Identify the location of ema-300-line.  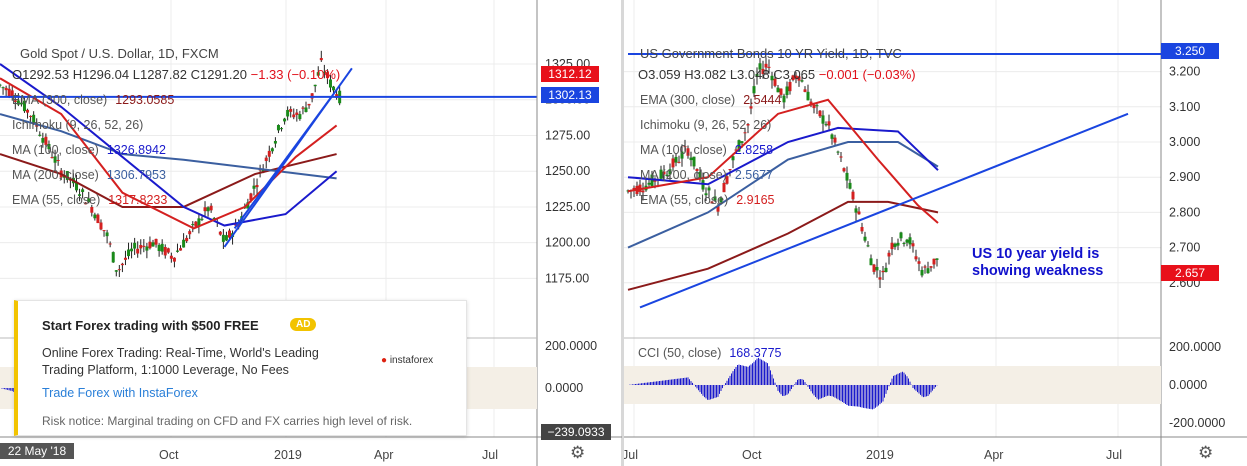
(783, 245).